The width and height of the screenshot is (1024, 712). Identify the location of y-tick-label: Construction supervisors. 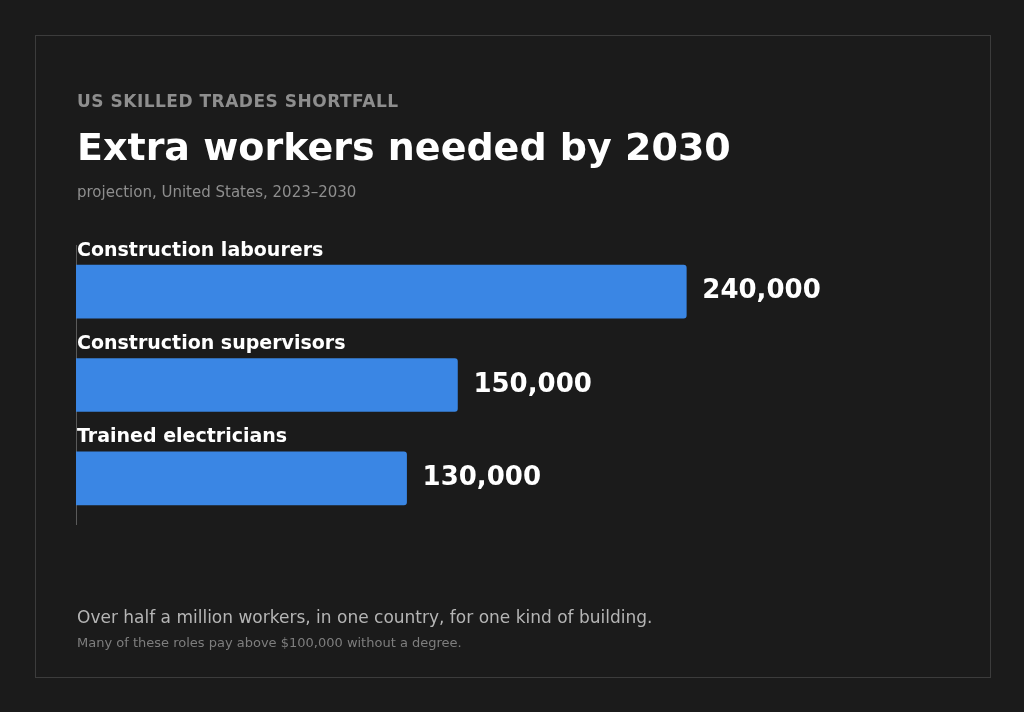
(211, 341).